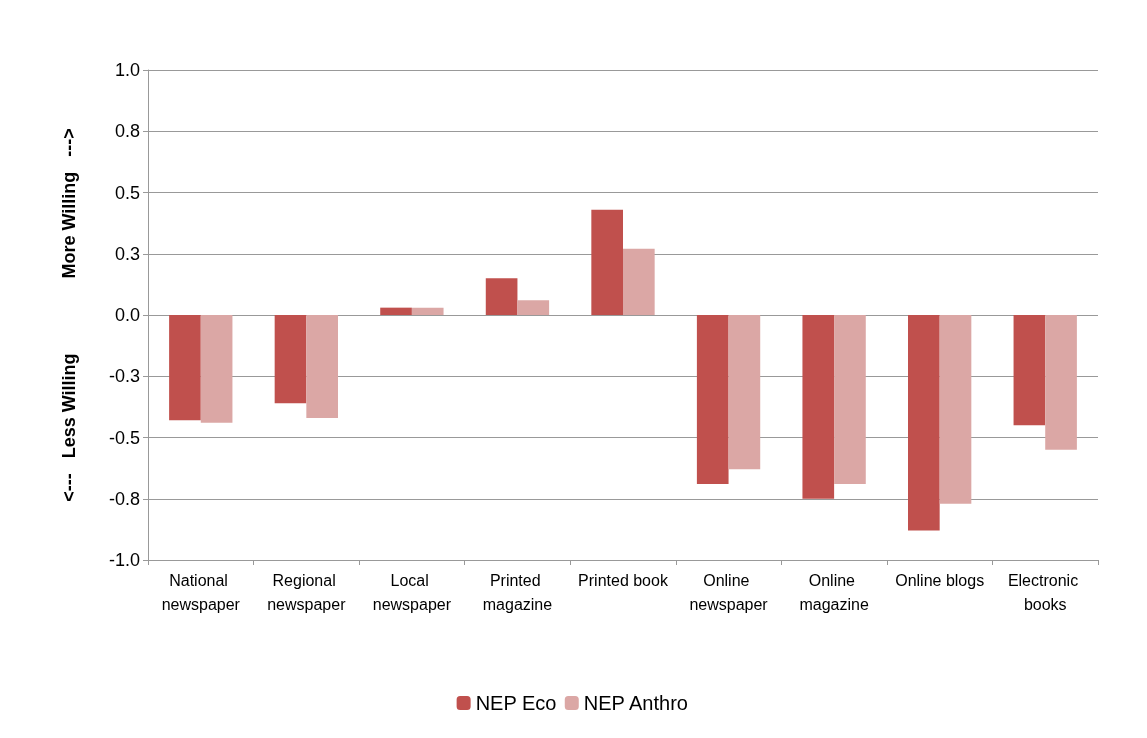 The width and height of the screenshot is (1147, 738). I want to click on x-tick-label: Printed magazine, so click(517, 592).